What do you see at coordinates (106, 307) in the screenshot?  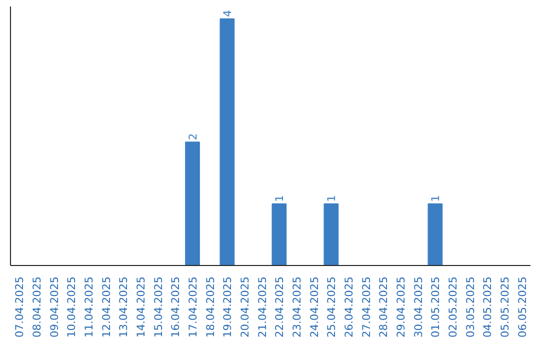 I see `x-tick-label: 12.04.2025` at bounding box center [106, 307].